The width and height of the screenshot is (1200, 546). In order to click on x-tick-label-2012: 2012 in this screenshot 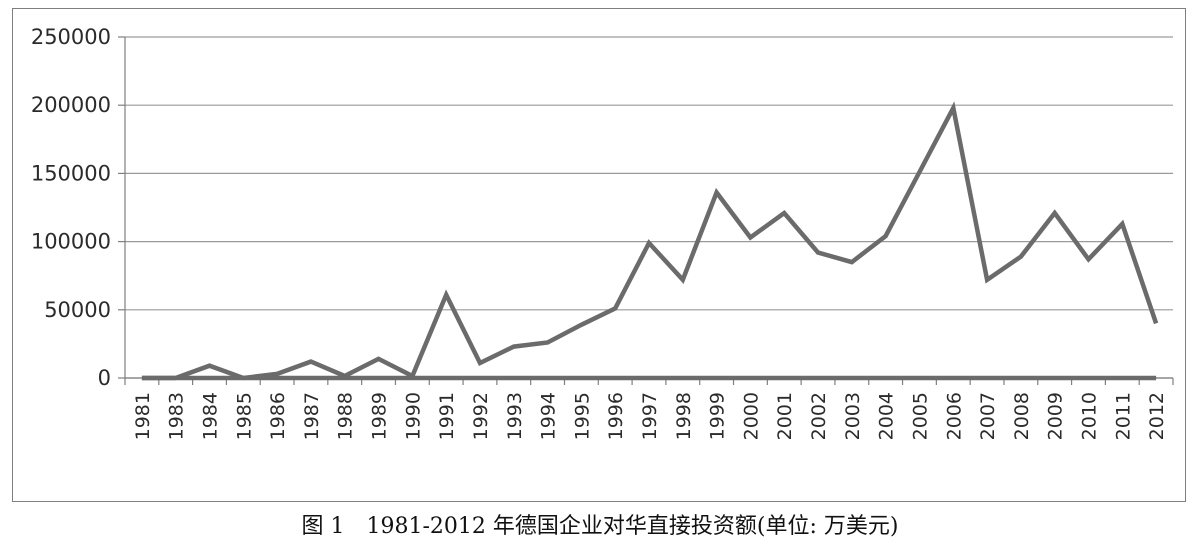, I will do `click(1157, 416)`.